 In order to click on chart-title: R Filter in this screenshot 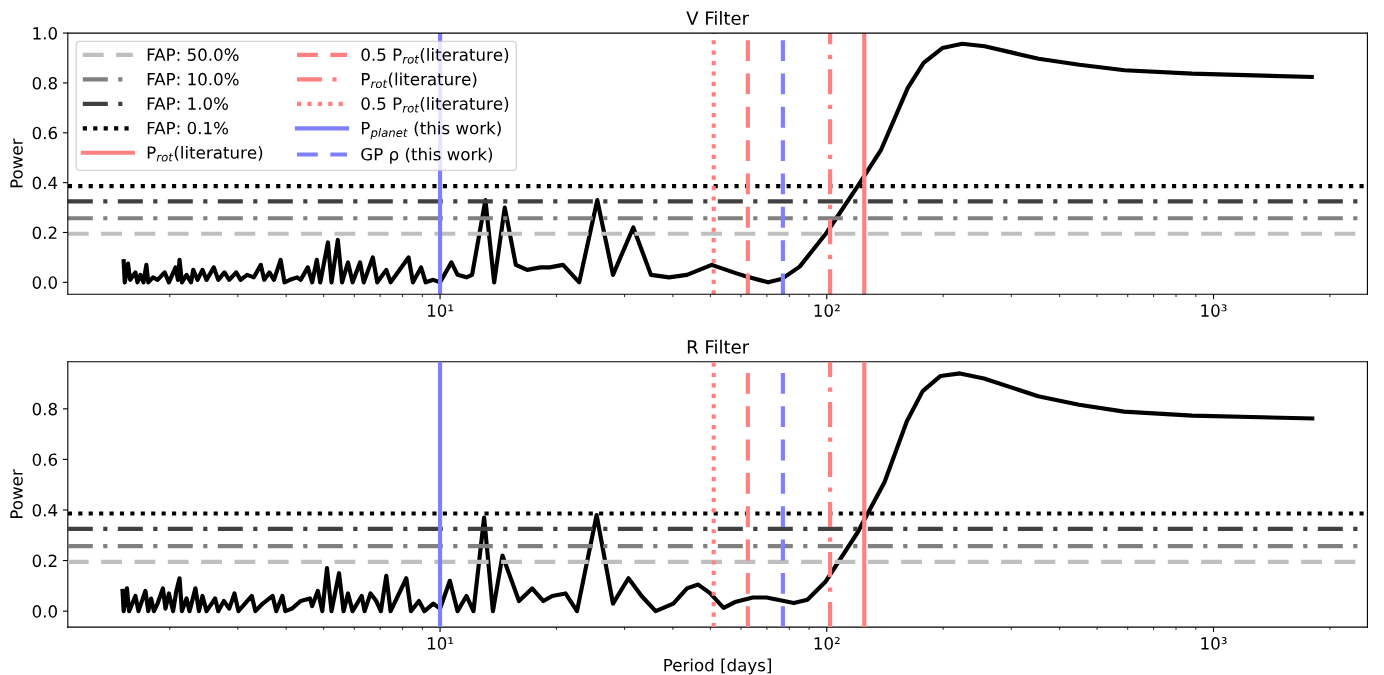, I will do `click(718, 346)`.